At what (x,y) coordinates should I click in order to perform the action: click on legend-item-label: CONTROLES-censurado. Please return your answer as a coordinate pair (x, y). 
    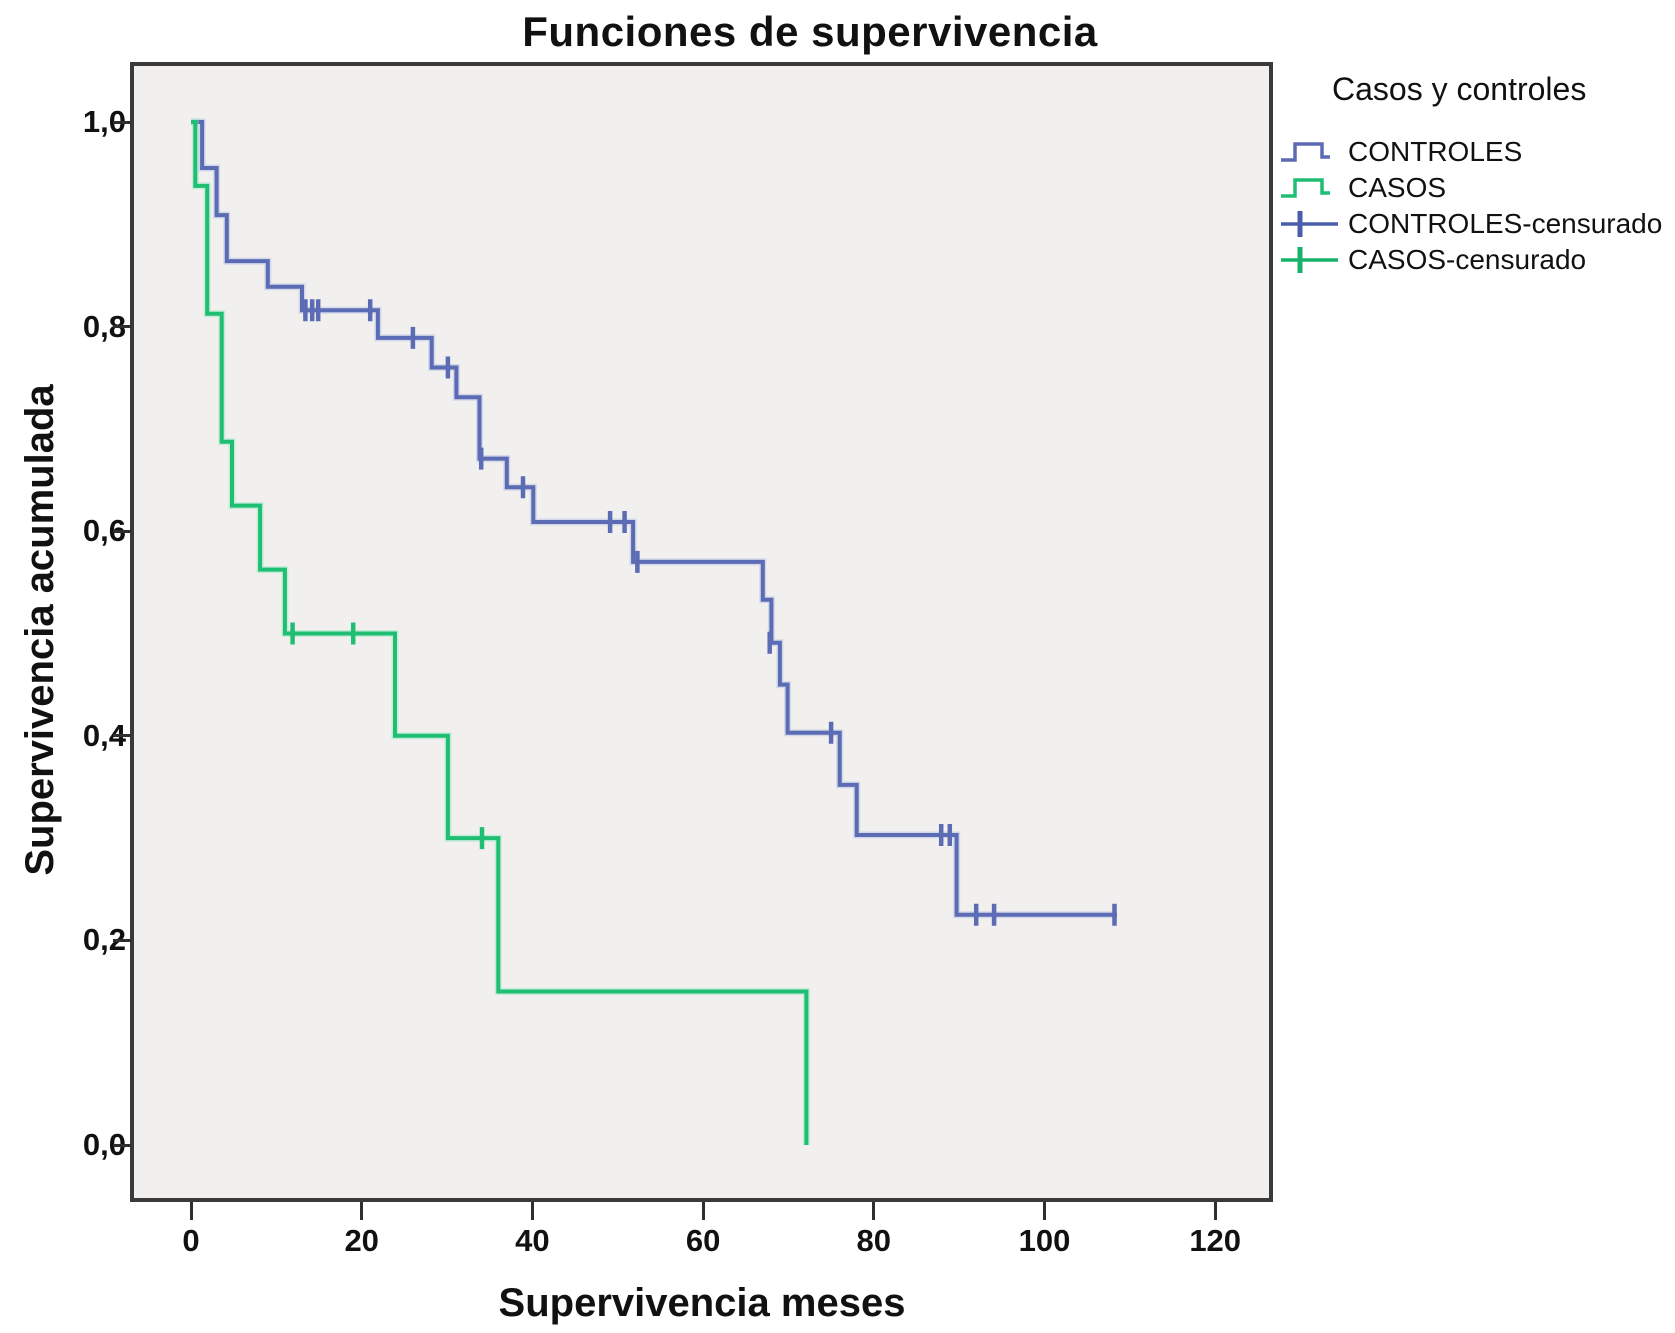
    Looking at the image, I should click on (1505, 223).